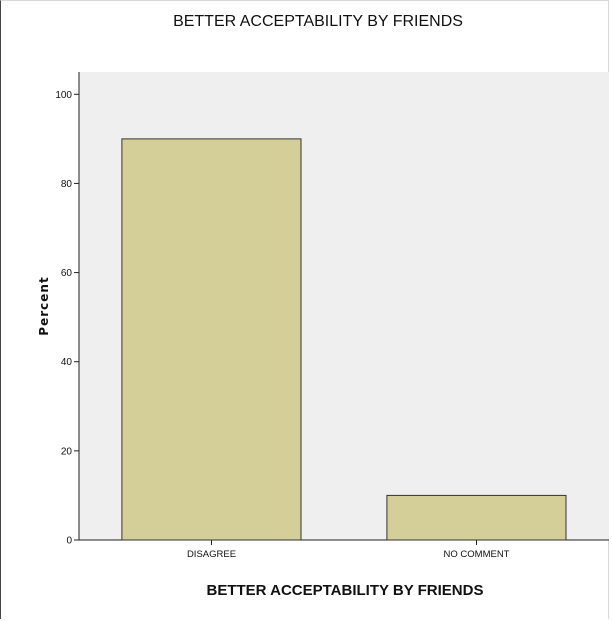  Describe the element at coordinates (67, 184) in the screenshot. I see `y-tick-label: 80` at that location.